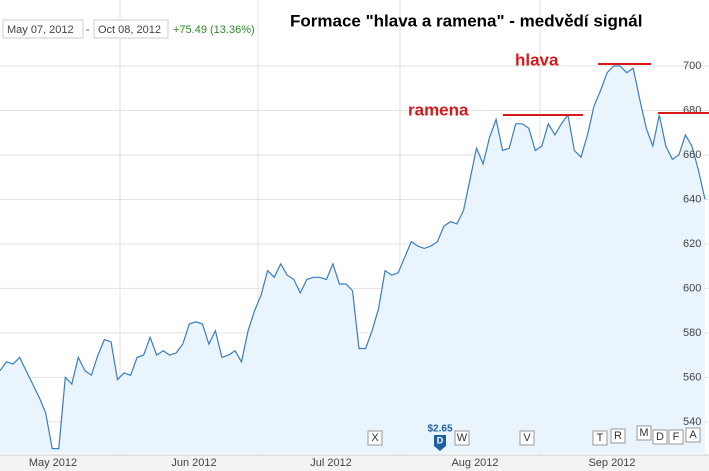 This screenshot has width=709, height=471. I want to click on annotation-shoulders: ramena, so click(438, 109).